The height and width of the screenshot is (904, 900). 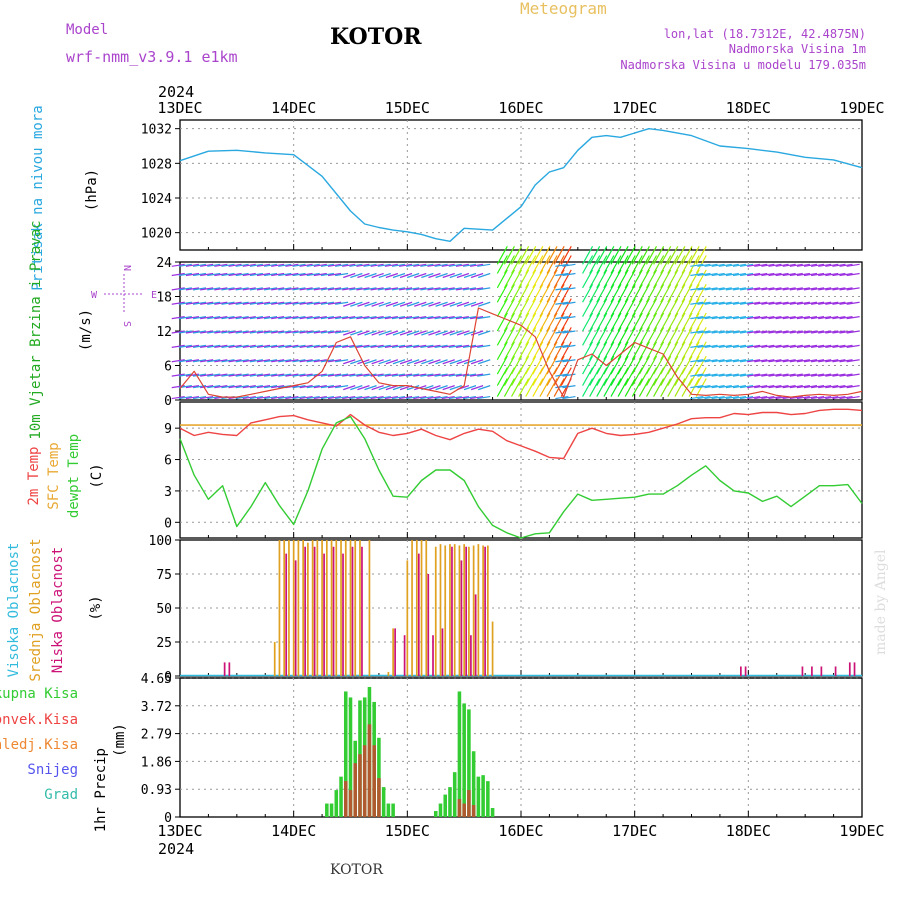 What do you see at coordinates (39, 694) in the screenshot?
I see `precip-legend-item: Ukupna Kisa` at bounding box center [39, 694].